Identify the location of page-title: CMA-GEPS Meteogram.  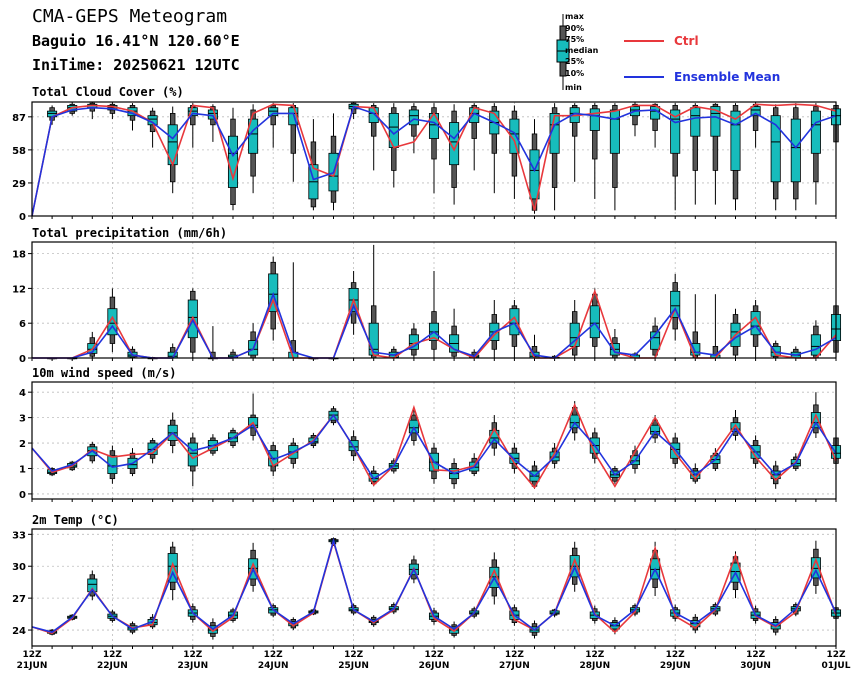
(130, 16).